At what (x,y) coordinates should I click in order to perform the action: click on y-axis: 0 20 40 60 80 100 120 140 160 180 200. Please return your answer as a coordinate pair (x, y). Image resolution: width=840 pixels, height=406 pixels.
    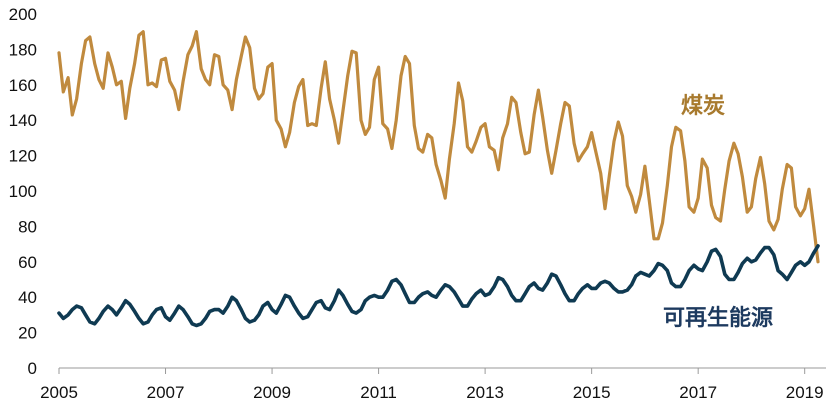
    Looking at the image, I should click on (23, 191).